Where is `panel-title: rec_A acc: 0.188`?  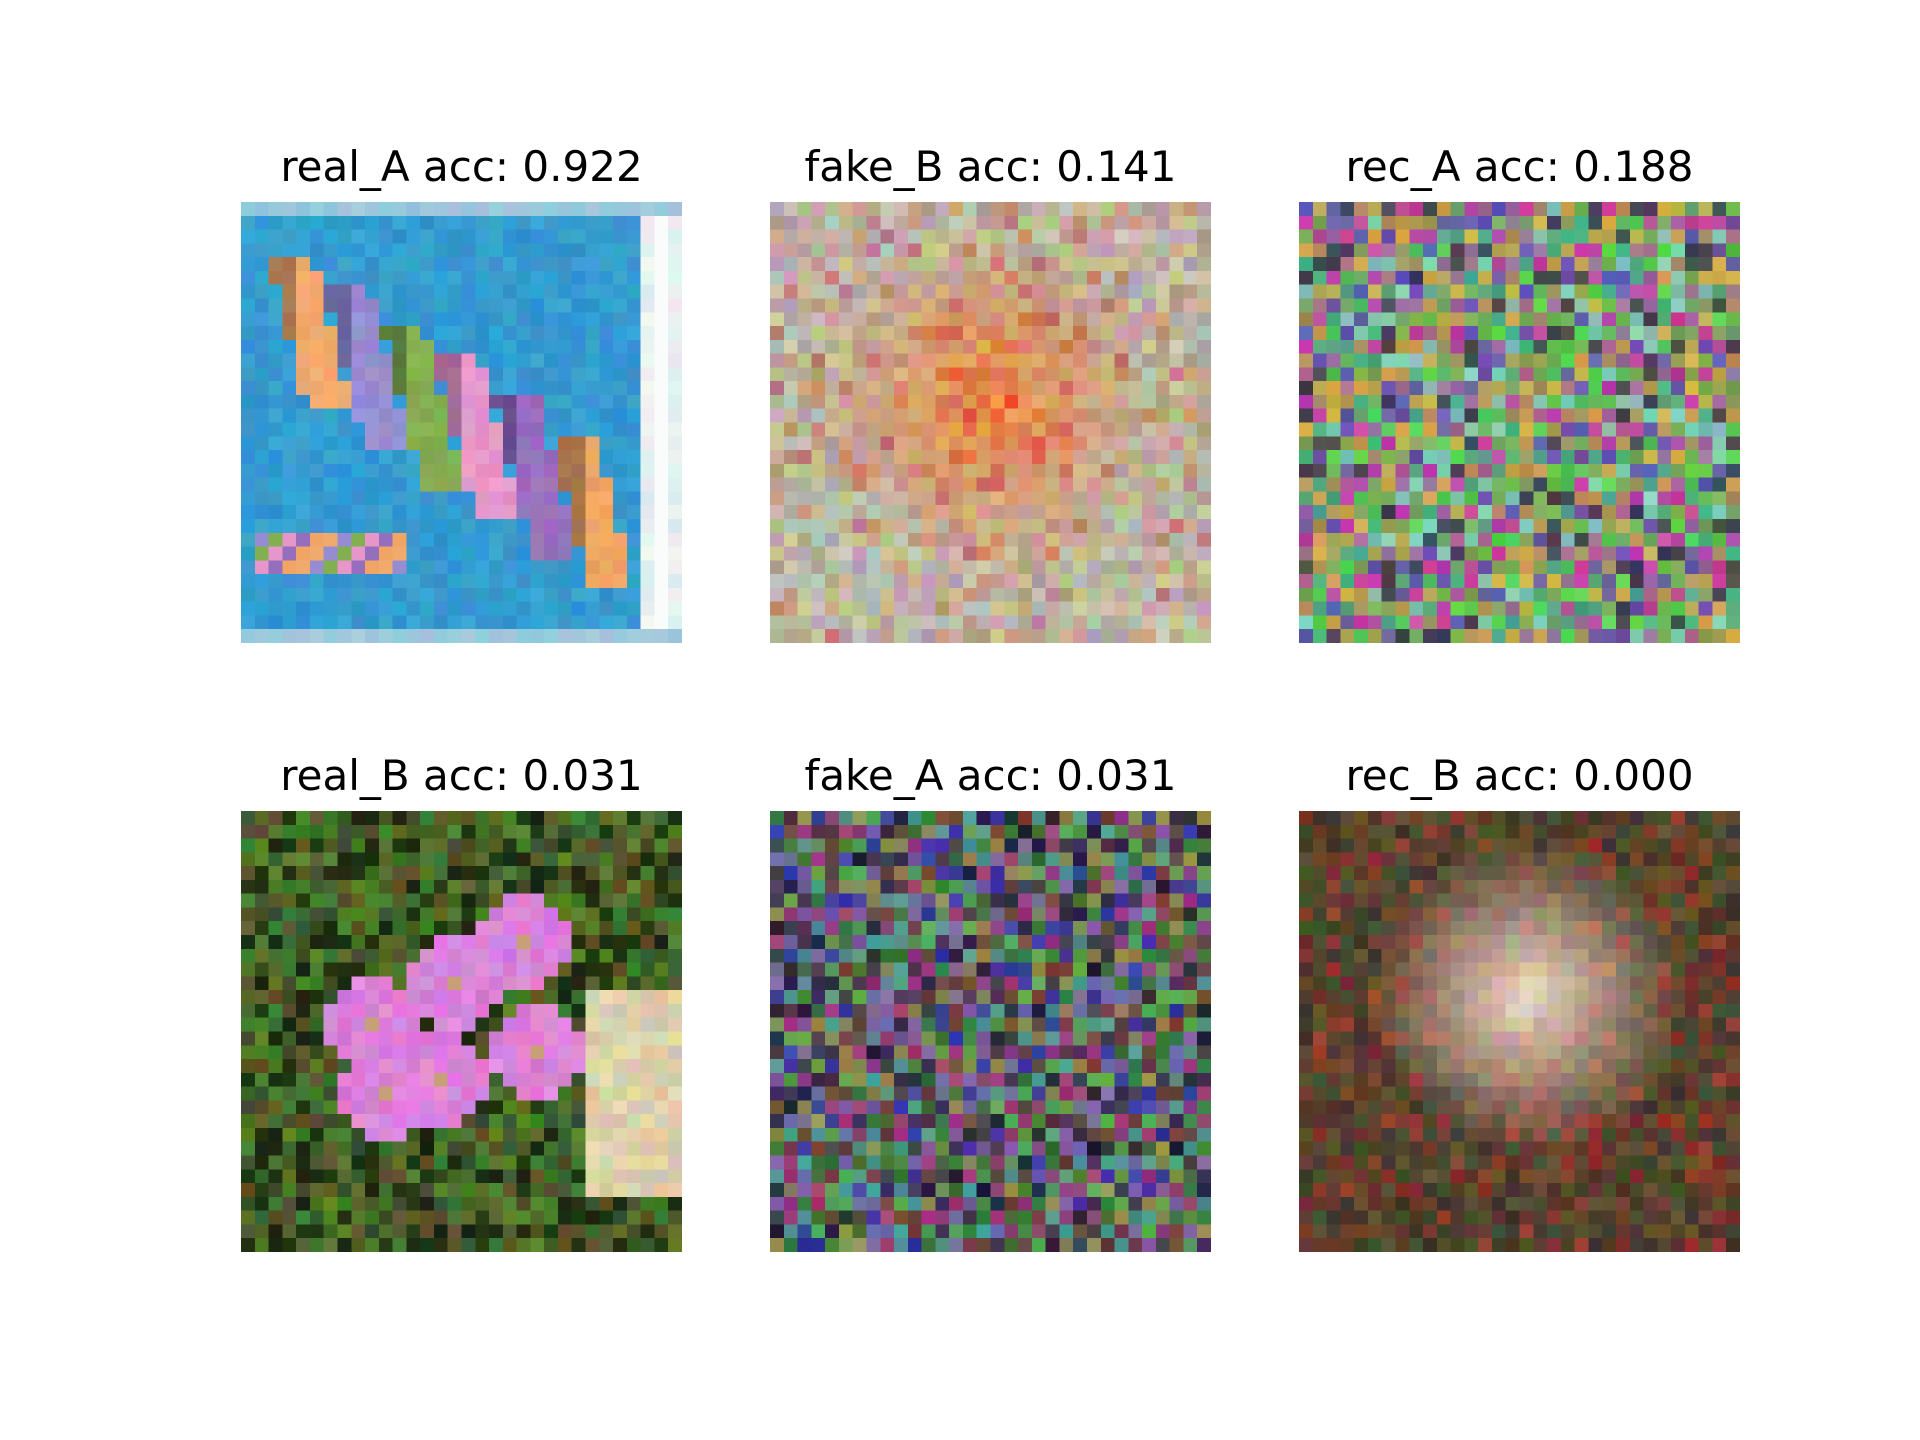 panel-title: rec_A acc: 0.188 is located at coordinates (1519, 166).